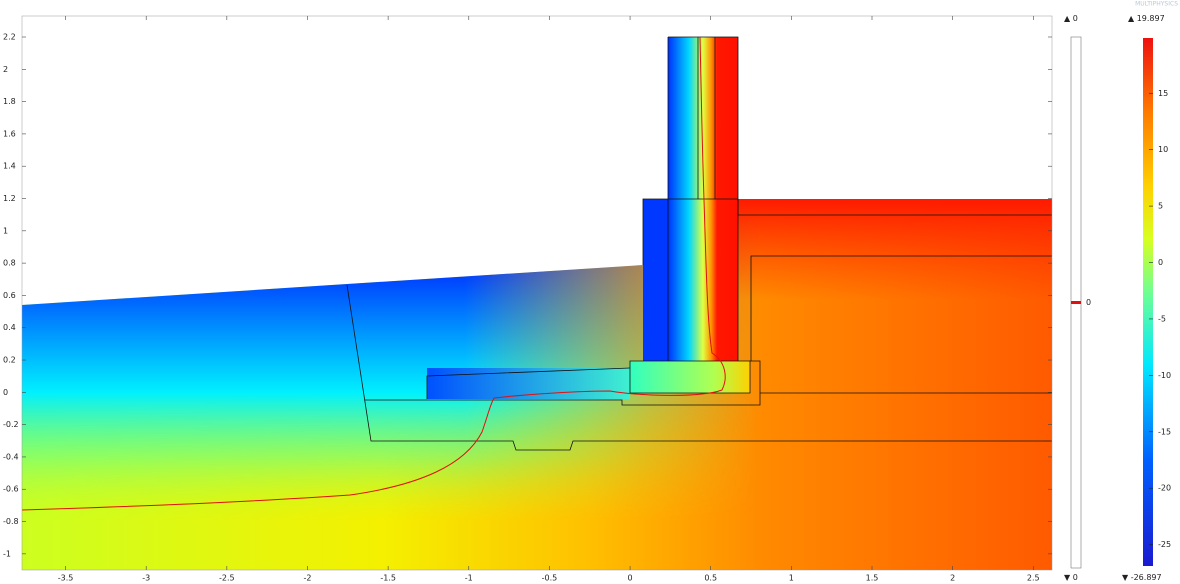 The image size is (1180, 584). What do you see at coordinates (9, 198) in the screenshot?
I see `y-tick-label: 1.2` at bounding box center [9, 198].